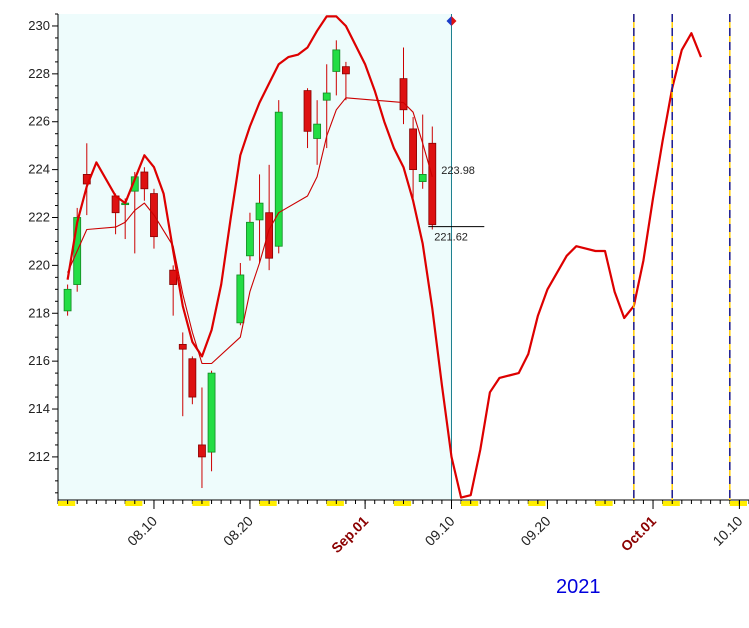 This screenshot has height=628, width=749. Describe the element at coordinates (39, 360) in the screenshot. I see `y-tick-label: 216` at that location.